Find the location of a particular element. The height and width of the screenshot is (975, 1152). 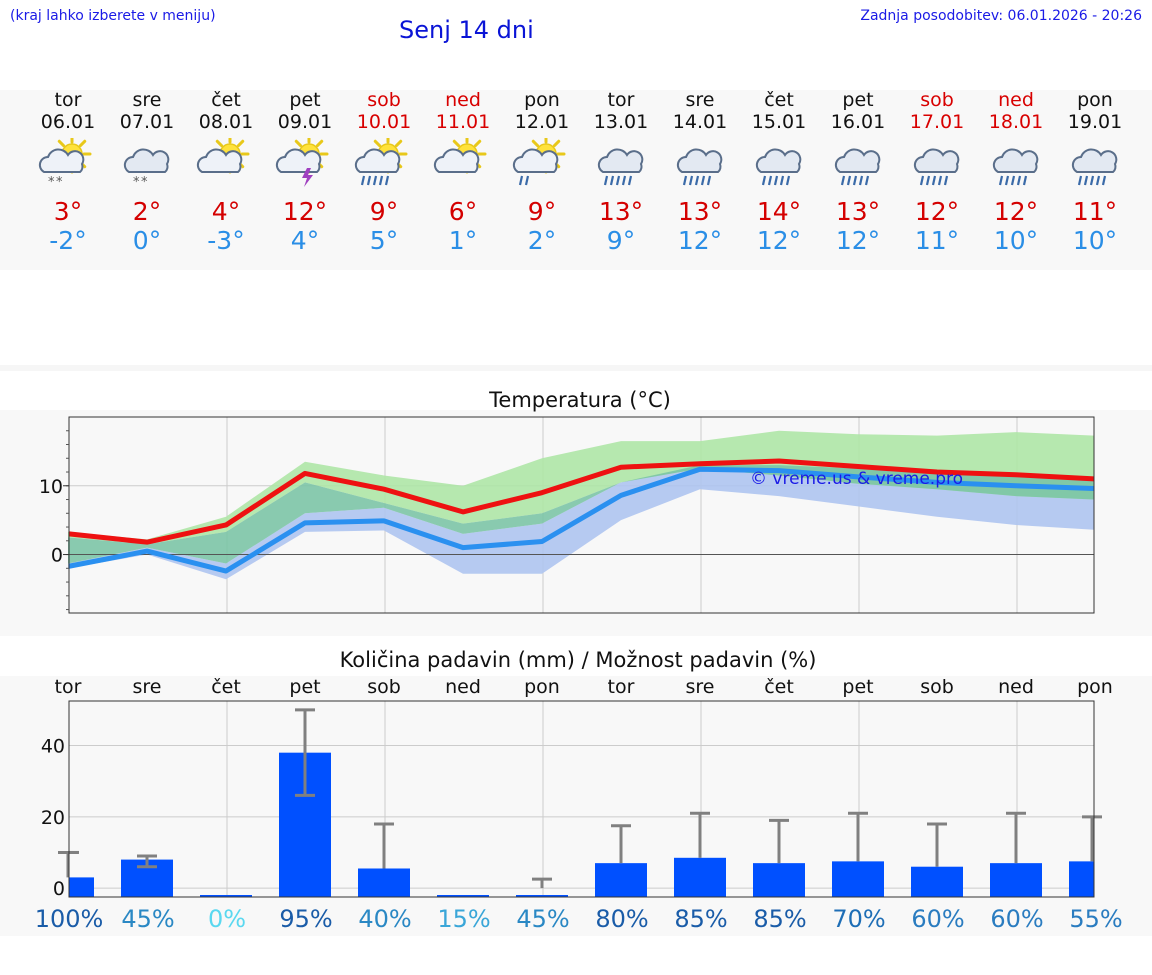

category-label: čet is located at coordinates (226, 687).